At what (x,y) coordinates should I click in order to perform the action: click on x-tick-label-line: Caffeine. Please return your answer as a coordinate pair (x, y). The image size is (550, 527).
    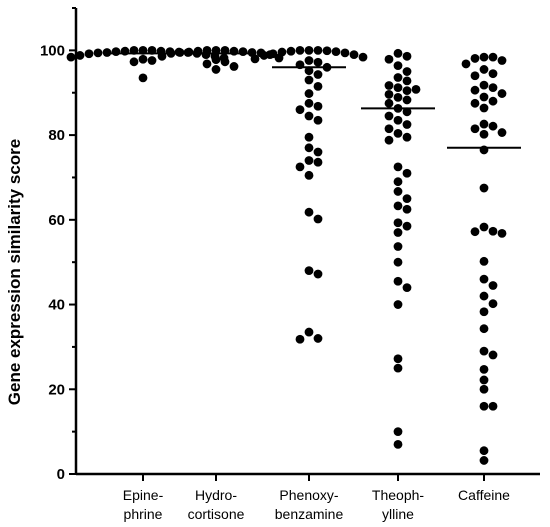
    Looking at the image, I should click on (484, 495).